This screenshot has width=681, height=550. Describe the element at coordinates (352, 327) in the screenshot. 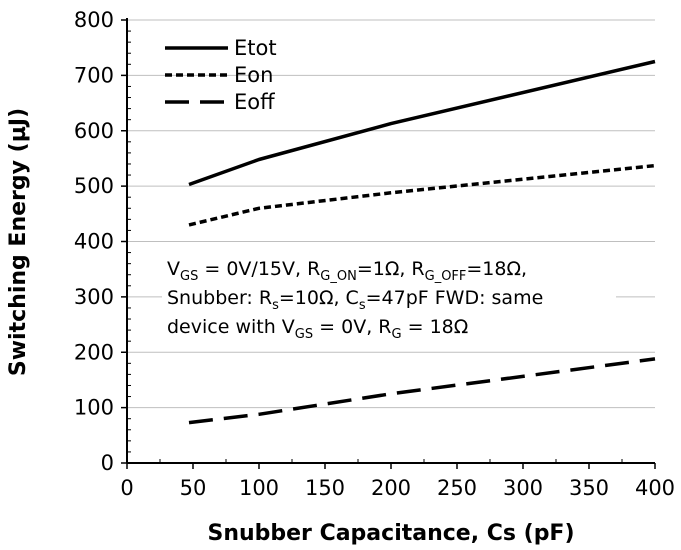

I see `annotation-text: = 0V, R` at that location.